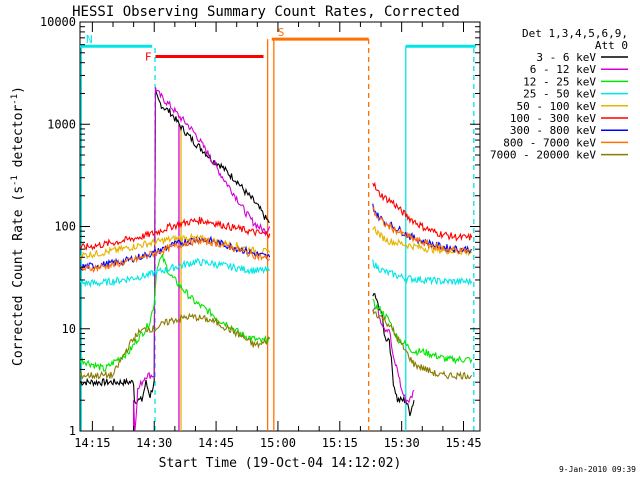 This screenshot has height=480, width=640. I want to click on attenuator-flags: N F S, so click(278, 44).